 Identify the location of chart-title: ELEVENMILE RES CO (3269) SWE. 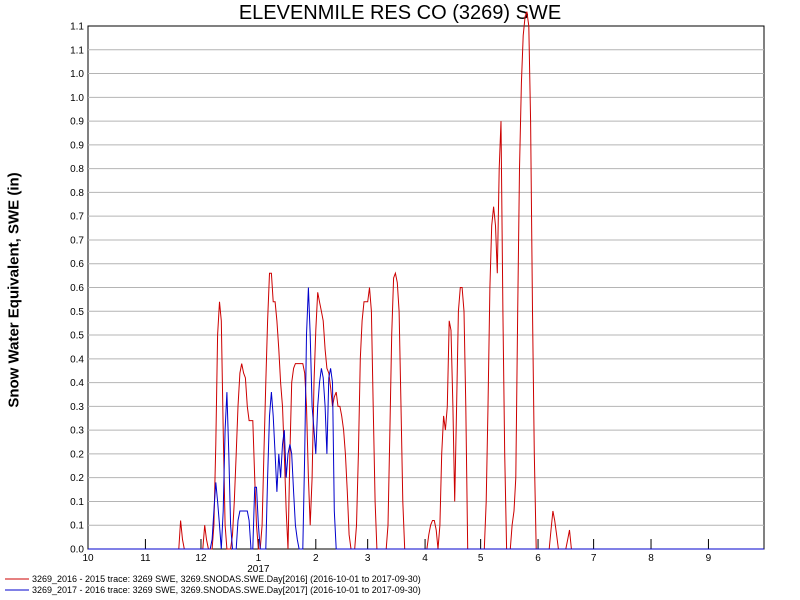
(400, 13).